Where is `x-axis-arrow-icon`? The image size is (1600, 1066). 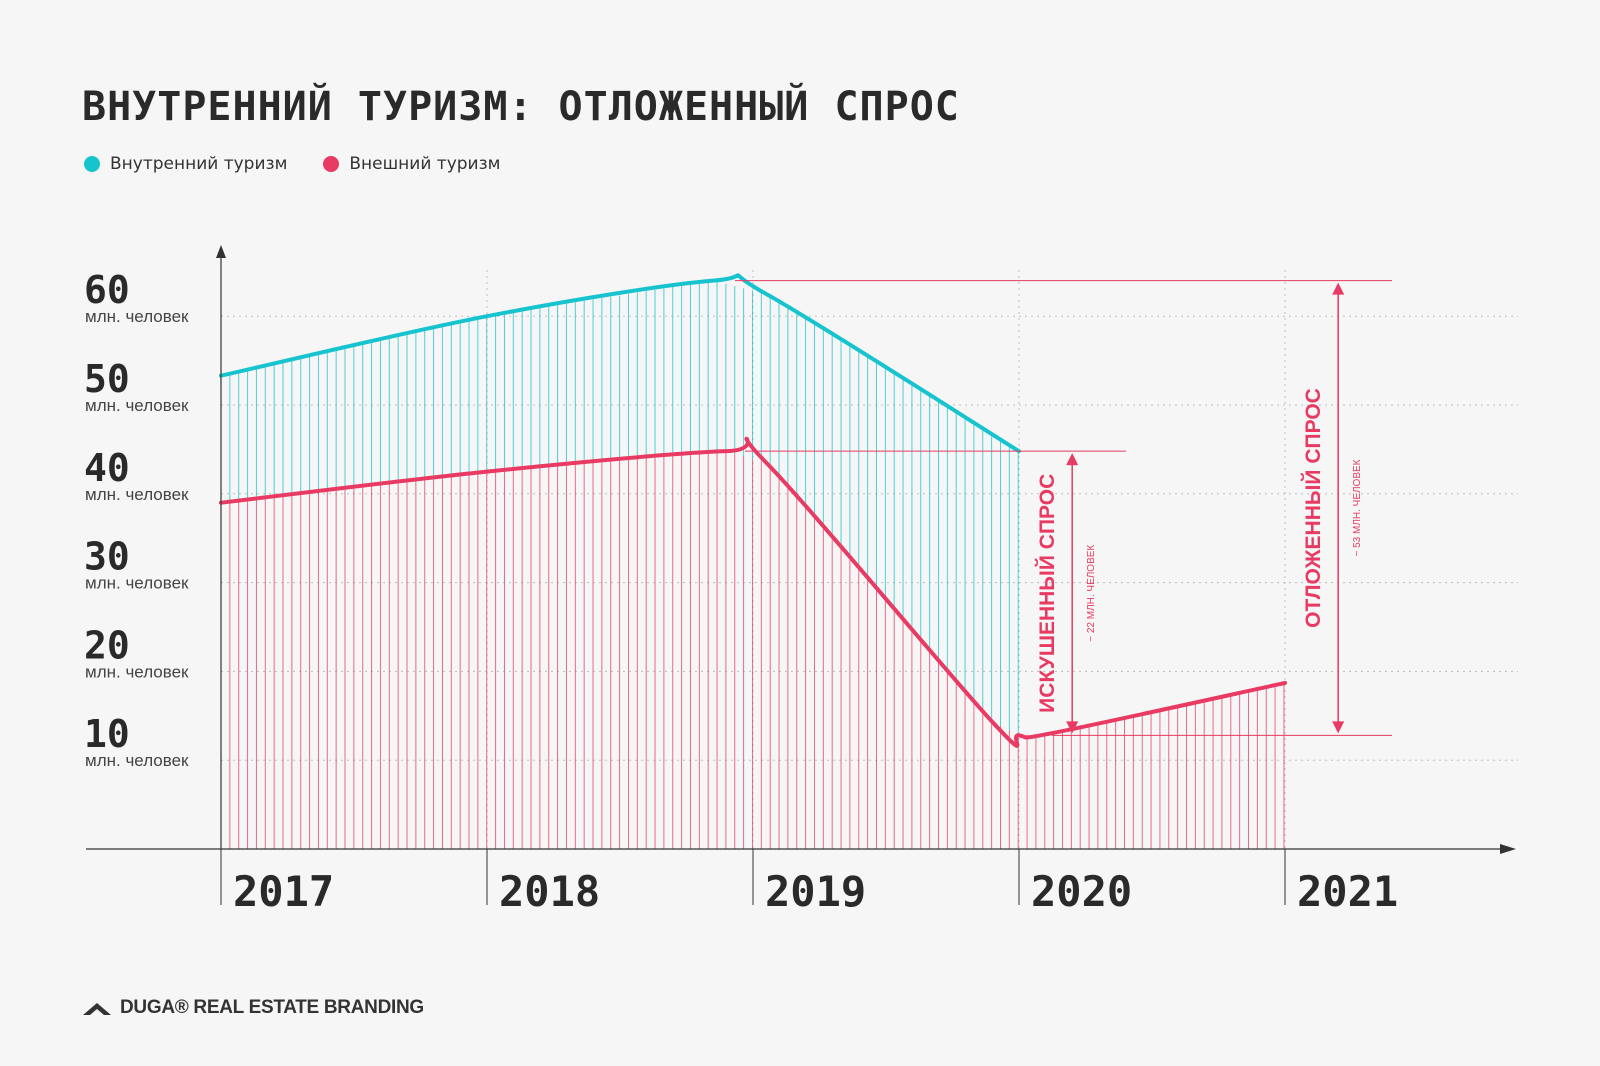
x-axis-arrow-icon is located at coordinates (1508, 849).